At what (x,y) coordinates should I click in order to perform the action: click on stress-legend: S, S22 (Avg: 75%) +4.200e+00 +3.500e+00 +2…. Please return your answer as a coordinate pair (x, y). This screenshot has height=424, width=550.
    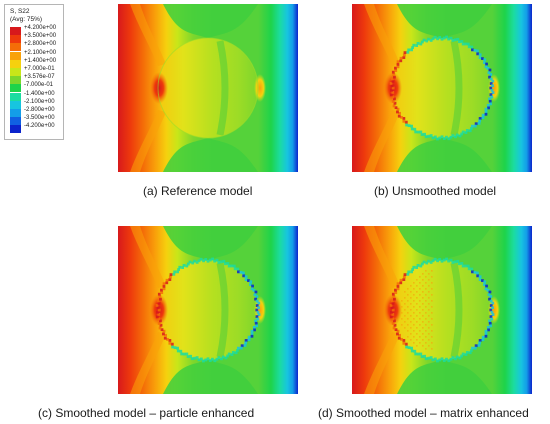
    Looking at the image, I should click on (34, 72).